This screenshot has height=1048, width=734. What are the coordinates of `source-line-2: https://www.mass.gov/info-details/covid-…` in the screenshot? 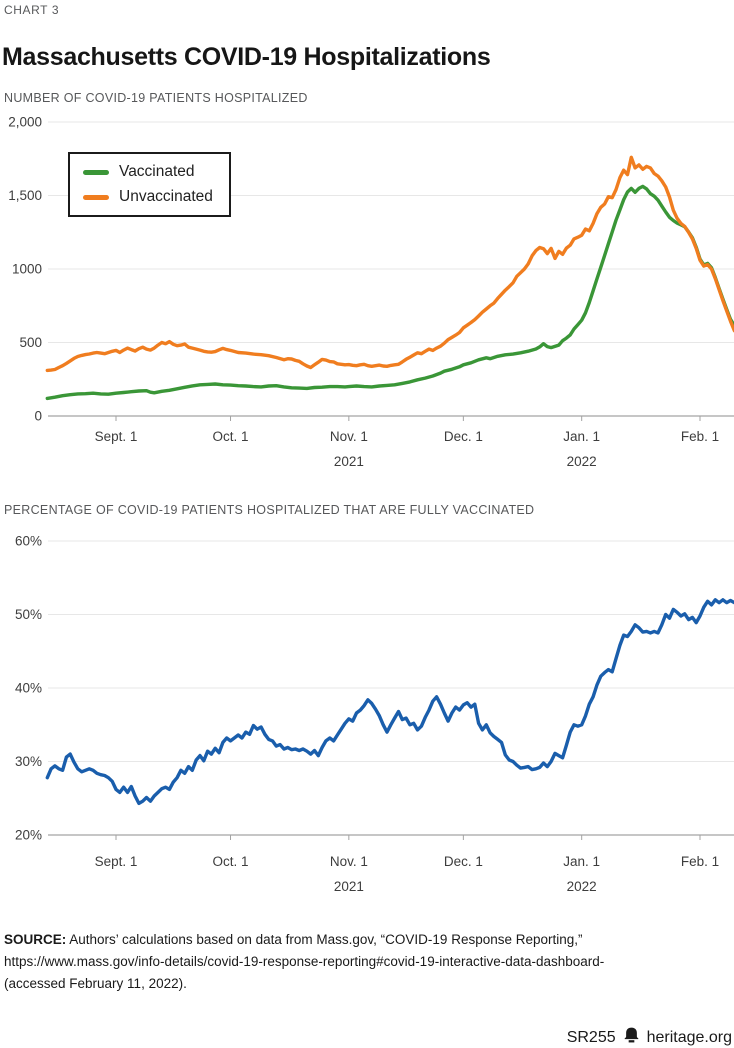 It's located at (304, 961).